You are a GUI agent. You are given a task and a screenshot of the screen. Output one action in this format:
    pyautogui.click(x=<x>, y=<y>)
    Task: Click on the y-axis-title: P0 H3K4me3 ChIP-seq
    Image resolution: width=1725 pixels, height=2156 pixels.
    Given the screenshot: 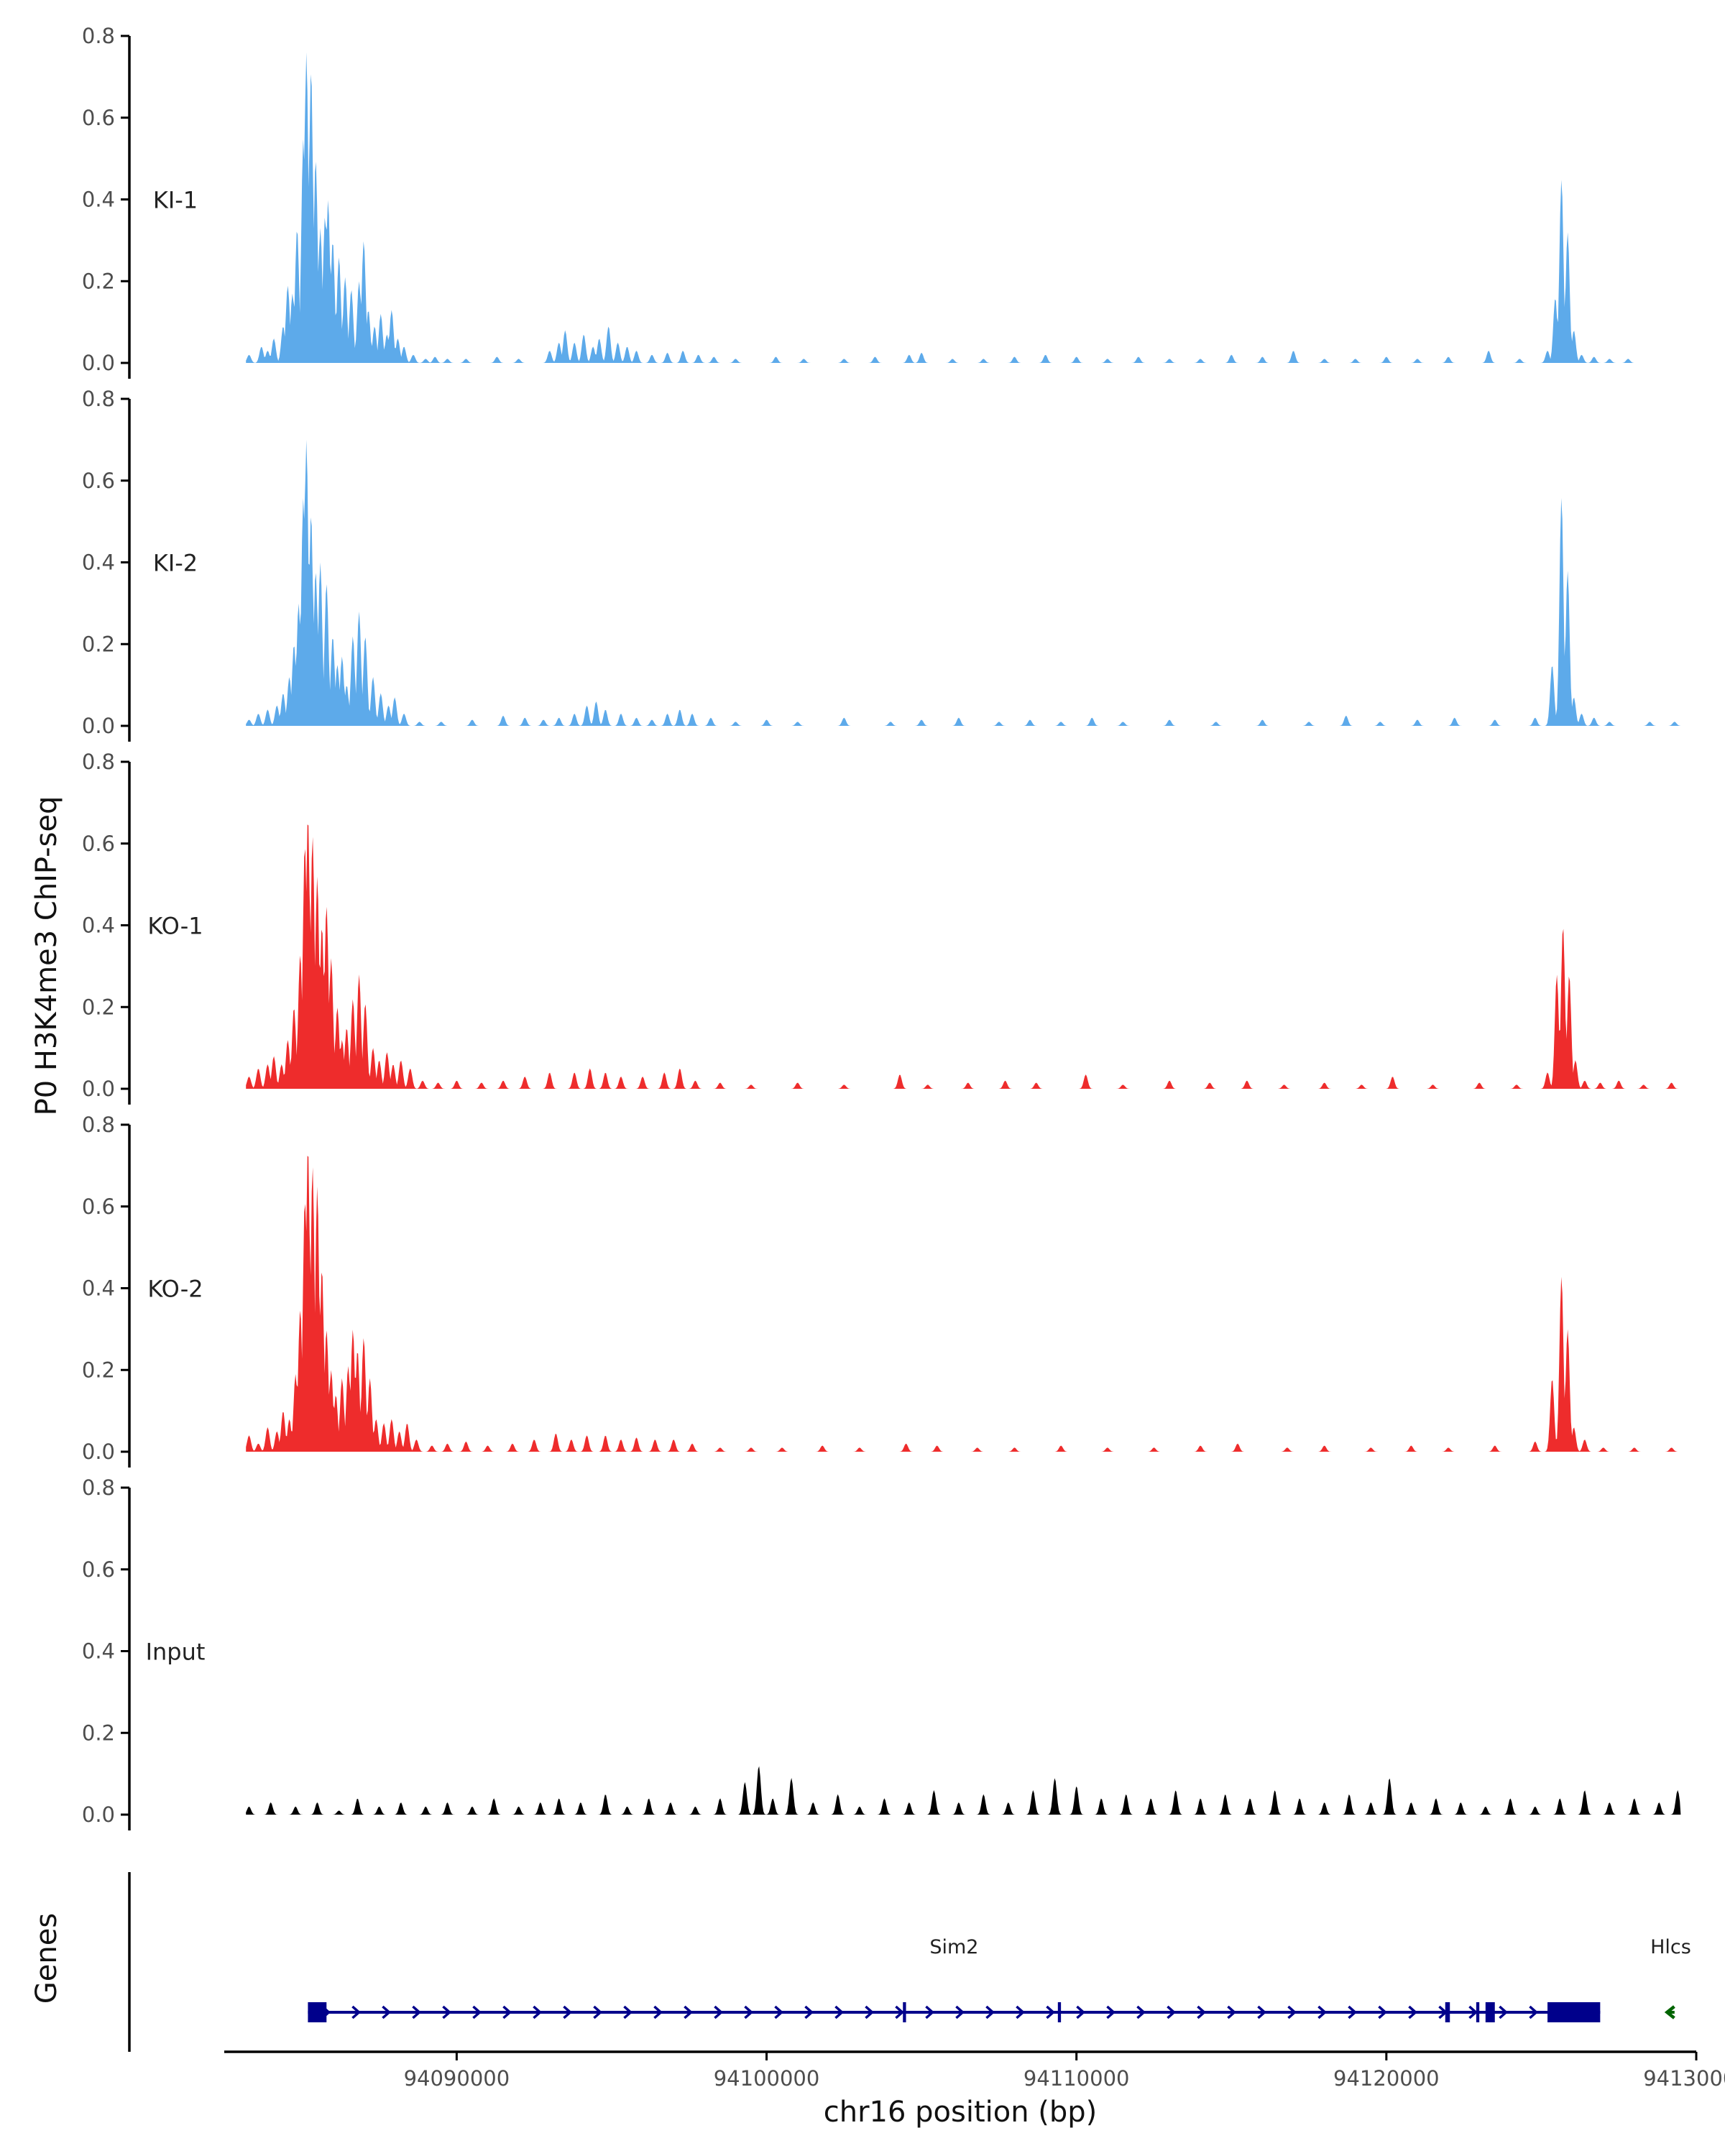 What is the action you would take?
    pyautogui.click(x=46, y=956)
    